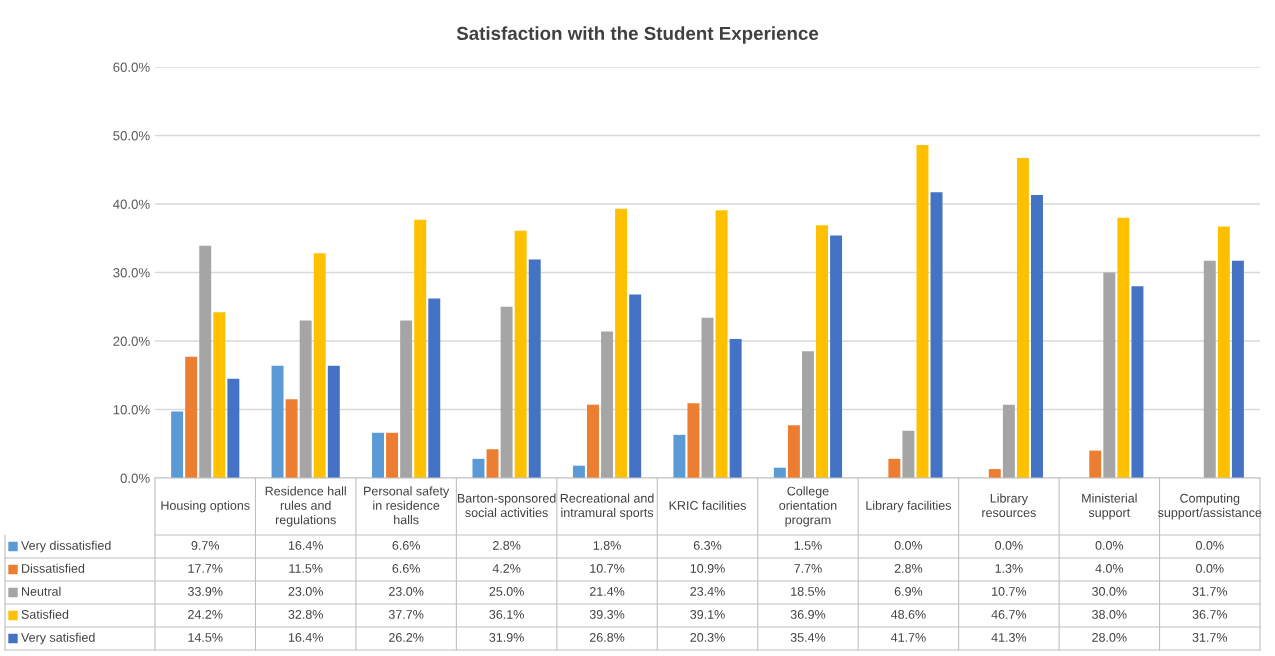  I want to click on x-tick-label: Barton-sponsored social activities, so click(506, 505).